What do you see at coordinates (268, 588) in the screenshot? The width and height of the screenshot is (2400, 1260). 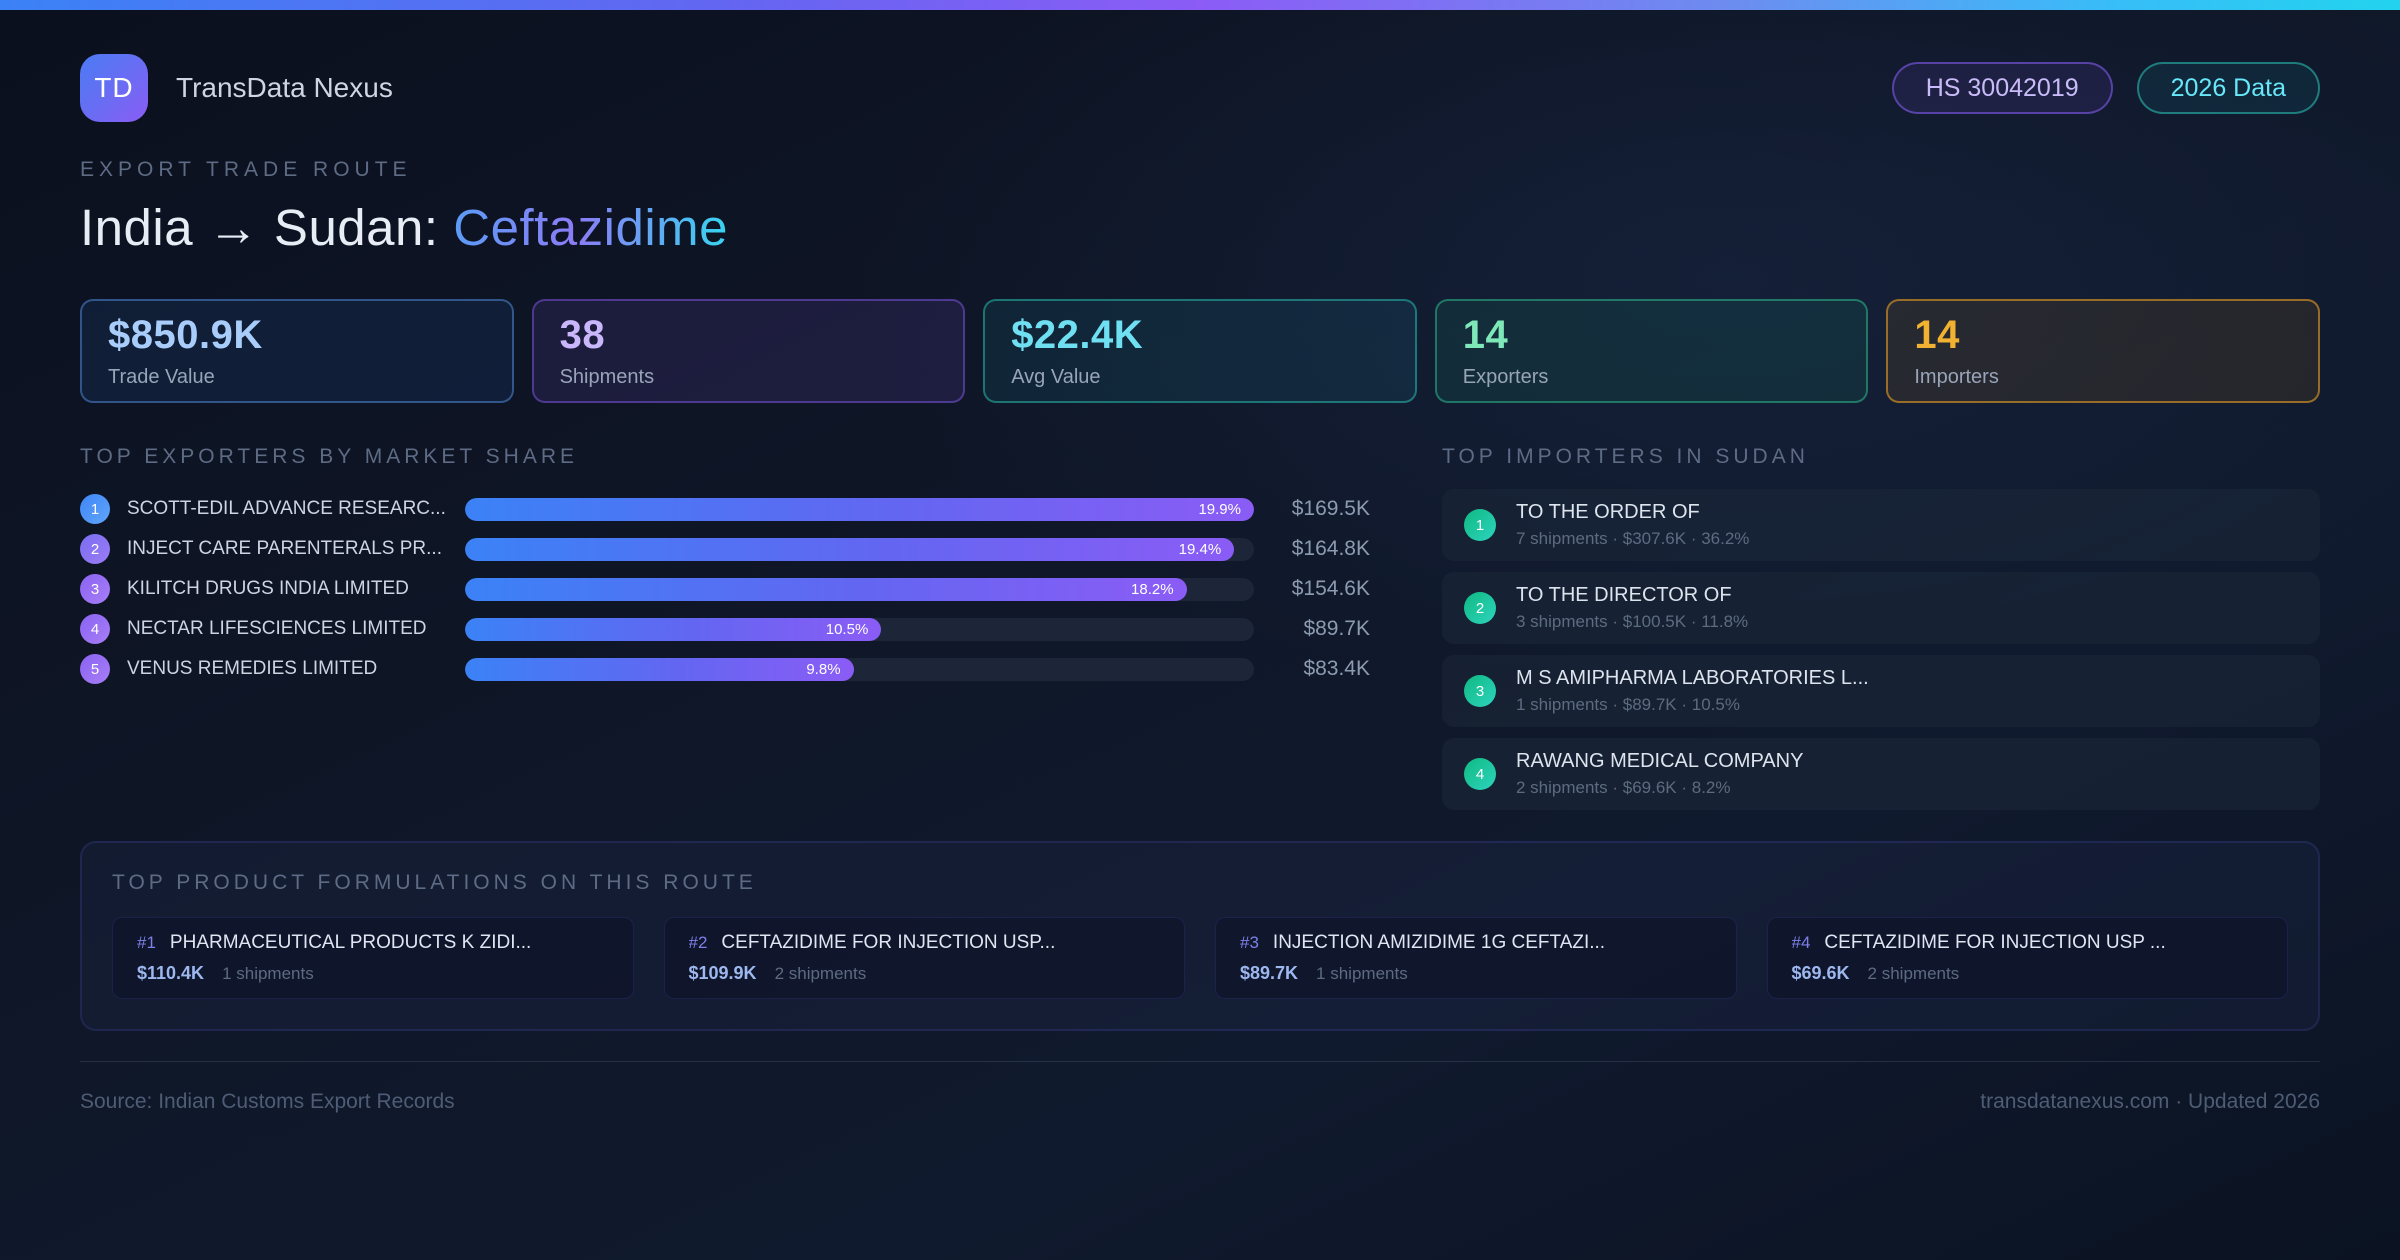 I see `exporter-name: KILITCH DRUGS INDIA LIMITED` at bounding box center [268, 588].